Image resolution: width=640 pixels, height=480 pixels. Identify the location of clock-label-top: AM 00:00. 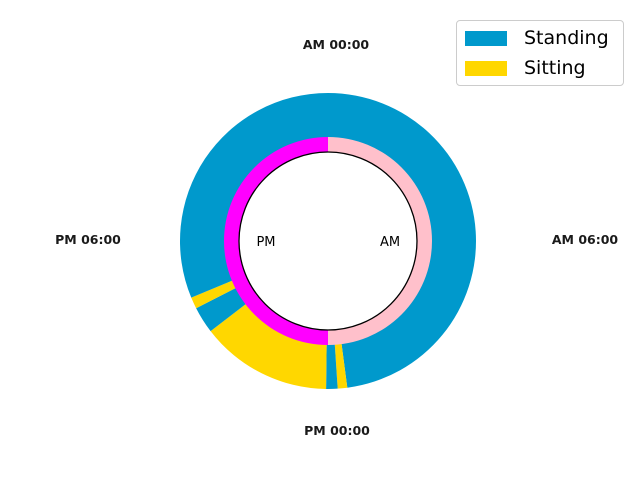
(336, 44).